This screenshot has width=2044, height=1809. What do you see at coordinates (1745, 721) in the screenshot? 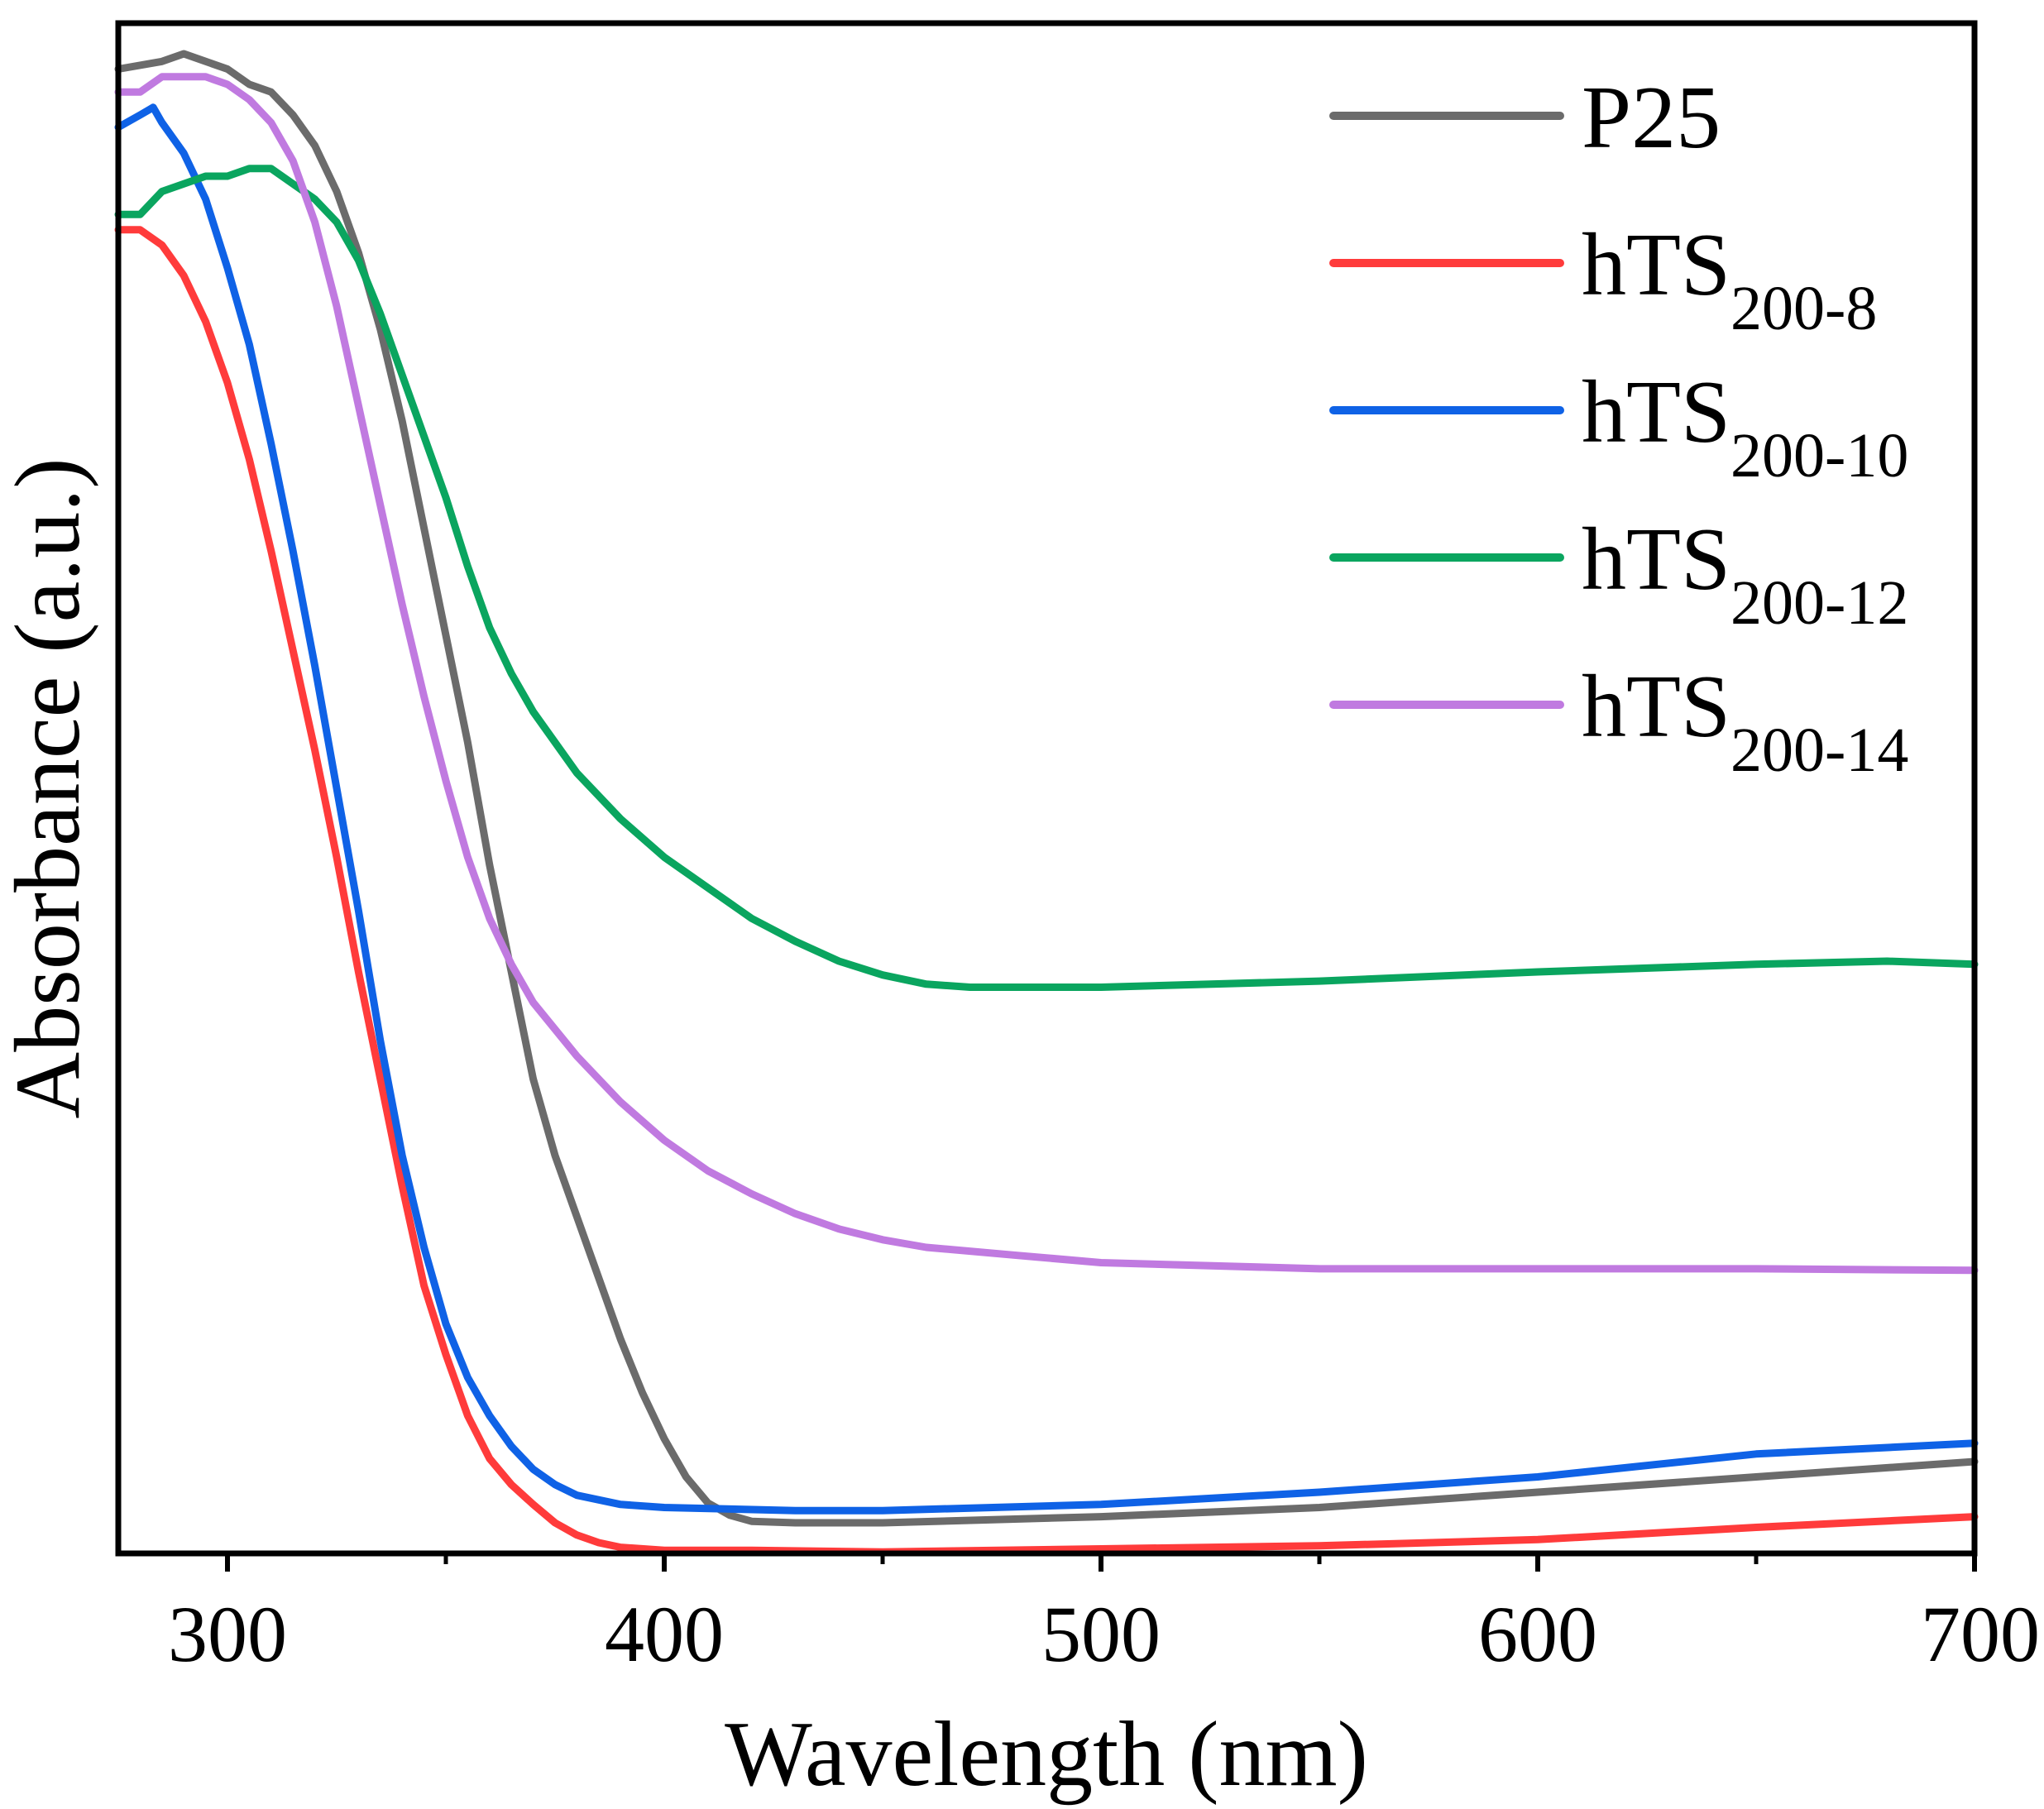
I see `legend-label: hTS200-14` at bounding box center [1745, 721].